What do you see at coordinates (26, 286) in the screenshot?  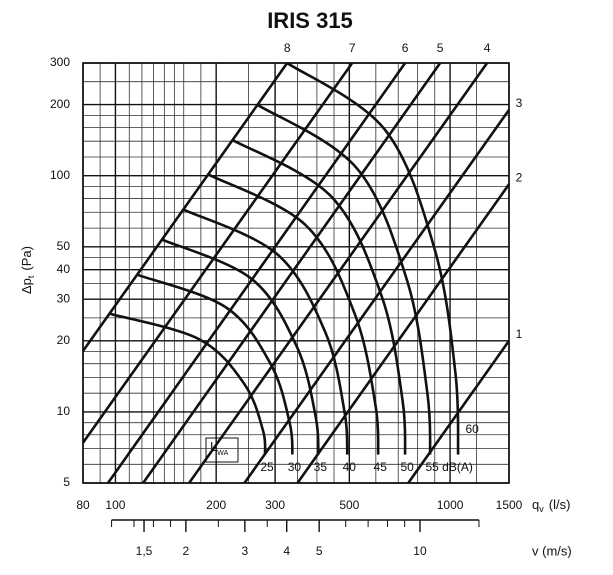 I see `y-label-main: Δp` at bounding box center [26, 286].